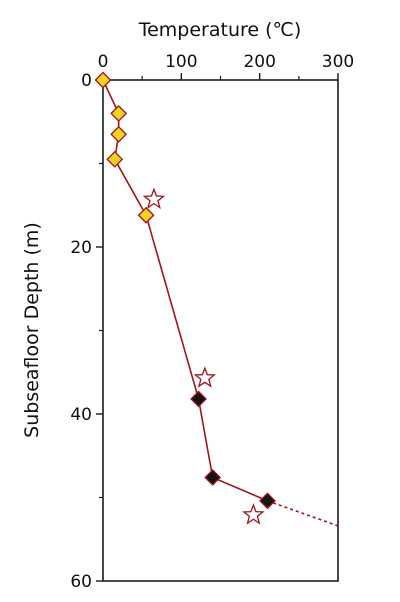  Describe the element at coordinates (103, 62) in the screenshot. I see `x-tick-label: 0` at that location.